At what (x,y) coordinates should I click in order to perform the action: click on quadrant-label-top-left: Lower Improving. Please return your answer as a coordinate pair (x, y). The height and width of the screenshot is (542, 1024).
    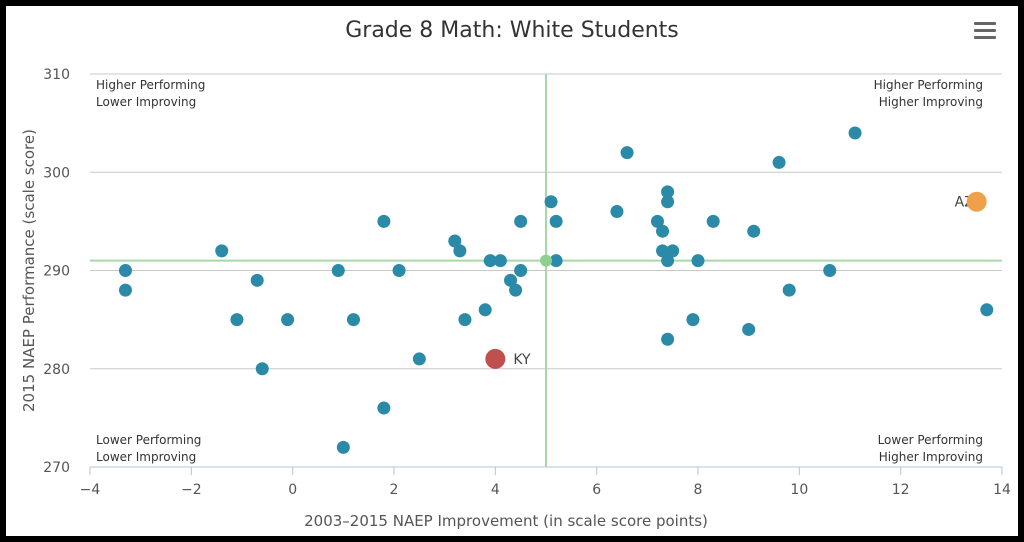
    Looking at the image, I should click on (146, 102).